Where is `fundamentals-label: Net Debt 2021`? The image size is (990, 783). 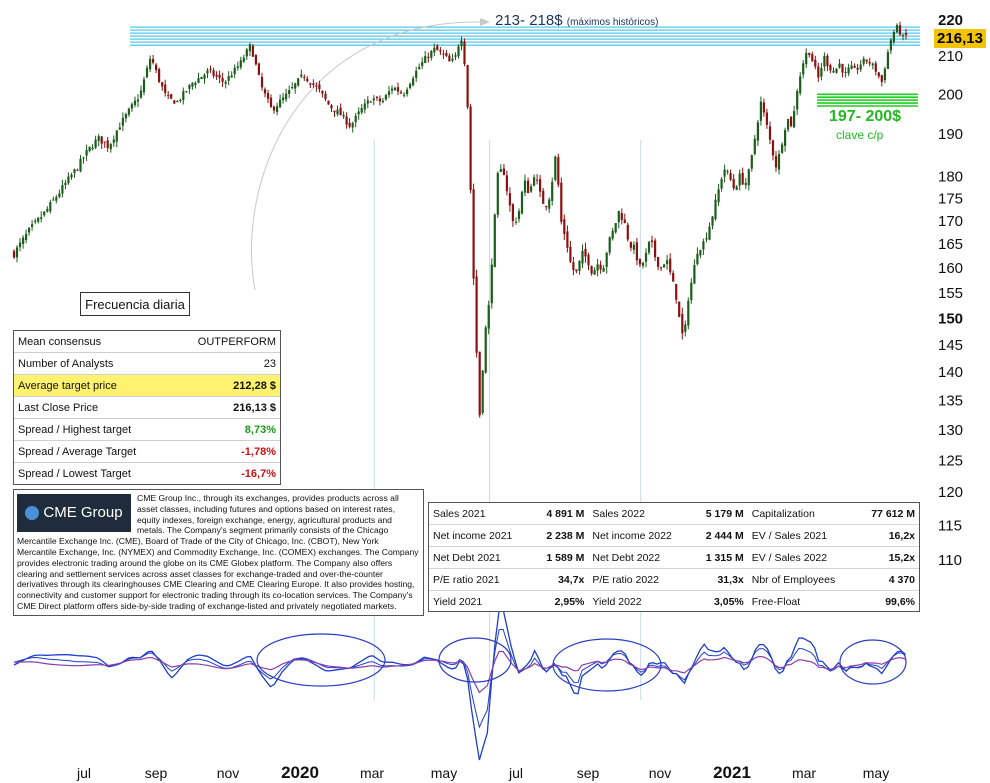 fundamentals-label: Net Debt 2021 is located at coordinates (481, 557).